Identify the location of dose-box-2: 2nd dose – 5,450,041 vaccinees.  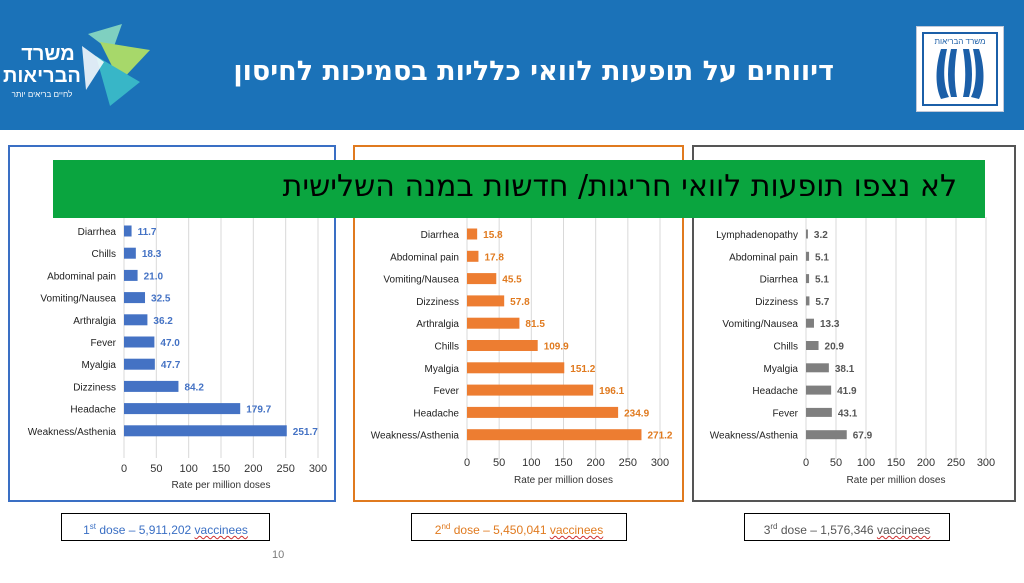
(519, 527).